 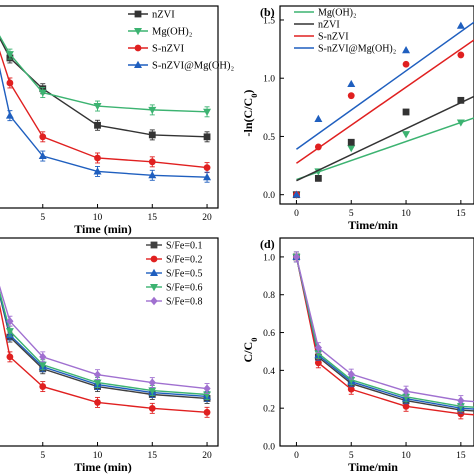 What do you see at coordinates (250, 350) in the screenshot?
I see `y-axis-label: C/C0` at bounding box center [250, 350].